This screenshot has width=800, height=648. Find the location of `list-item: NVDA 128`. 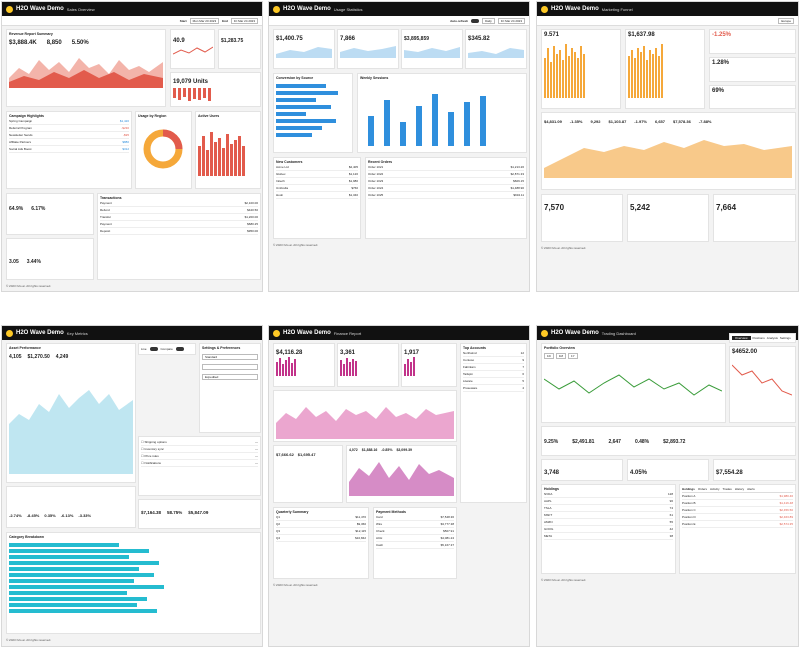

list-item: NVDA 128 is located at coordinates (608, 495).